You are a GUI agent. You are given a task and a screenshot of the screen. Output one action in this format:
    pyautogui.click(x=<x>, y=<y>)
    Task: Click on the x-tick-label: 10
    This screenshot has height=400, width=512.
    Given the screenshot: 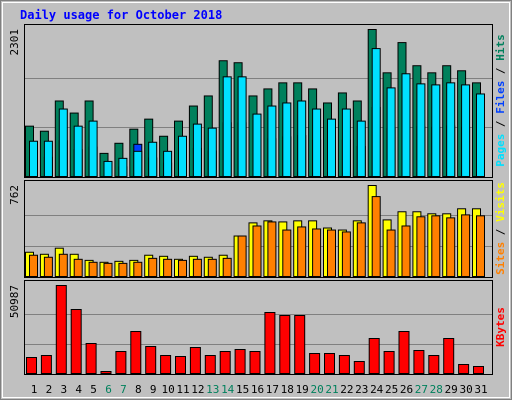 What is the action you would take?
    pyautogui.click(x=167, y=389)
    